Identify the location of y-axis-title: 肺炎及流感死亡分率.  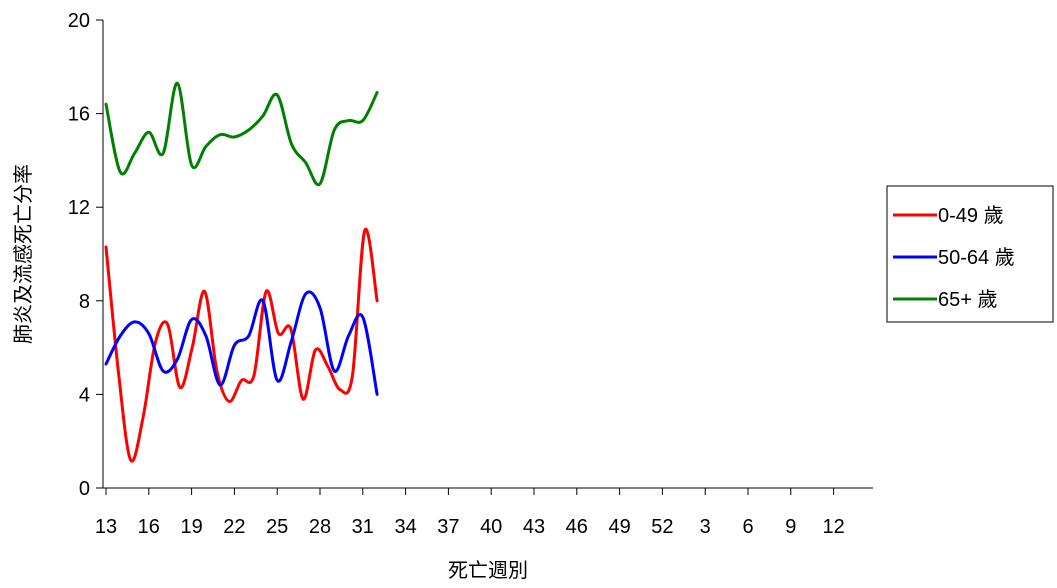
(23, 254).